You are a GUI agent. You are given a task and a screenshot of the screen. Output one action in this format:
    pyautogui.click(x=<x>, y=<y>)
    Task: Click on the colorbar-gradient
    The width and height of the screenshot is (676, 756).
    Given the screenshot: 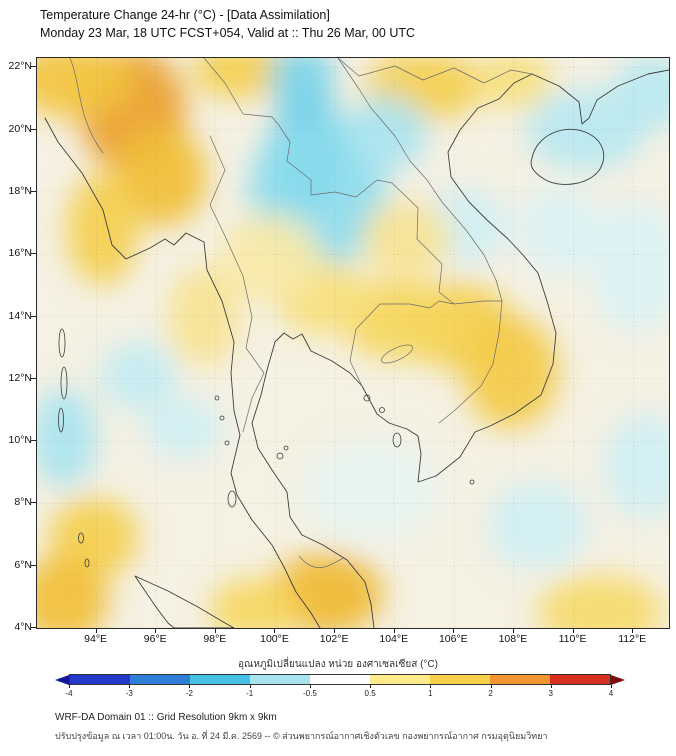 What is the action you would take?
    pyautogui.click(x=340, y=679)
    